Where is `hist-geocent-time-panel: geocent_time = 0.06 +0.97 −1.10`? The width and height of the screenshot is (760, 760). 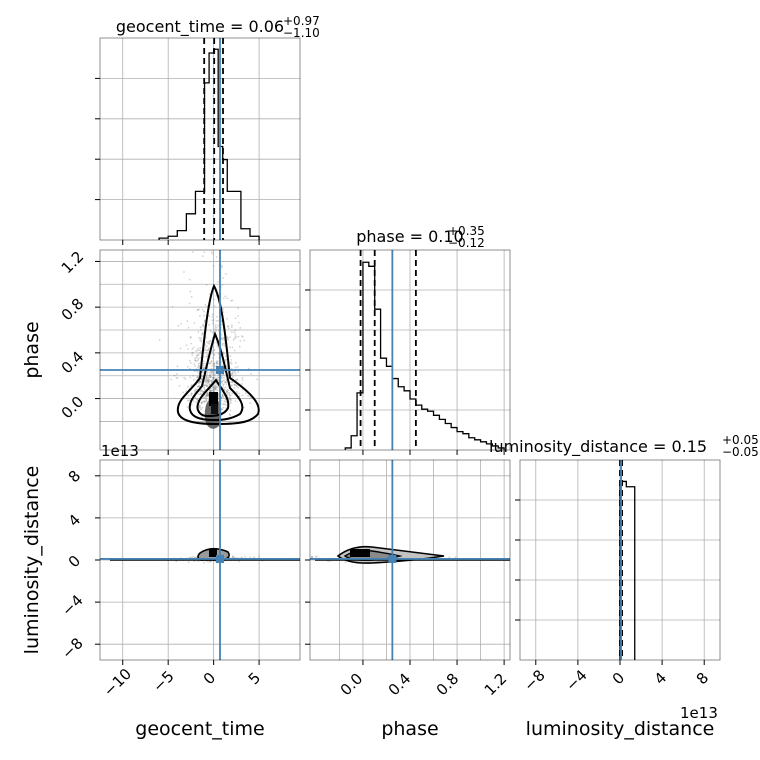
hist-geocent-time-panel: geocent_time = 0.06 +0.97 −1.10 is located at coordinates (207, 129).